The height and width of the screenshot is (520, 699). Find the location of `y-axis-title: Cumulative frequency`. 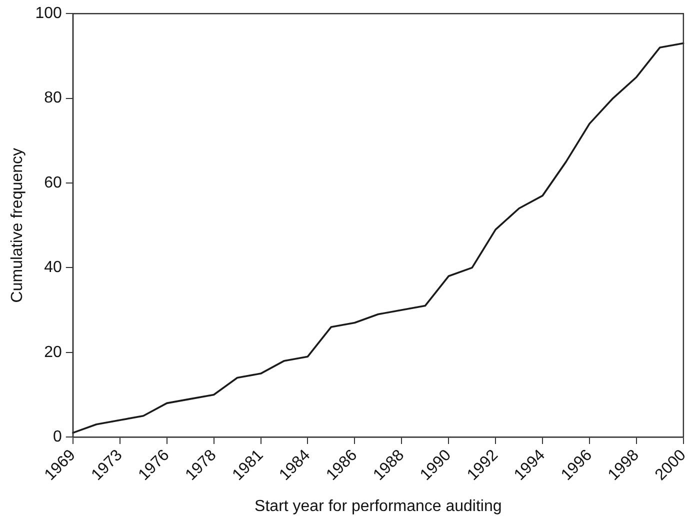

y-axis-title: Cumulative frequency is located at coordinates (17, 225).